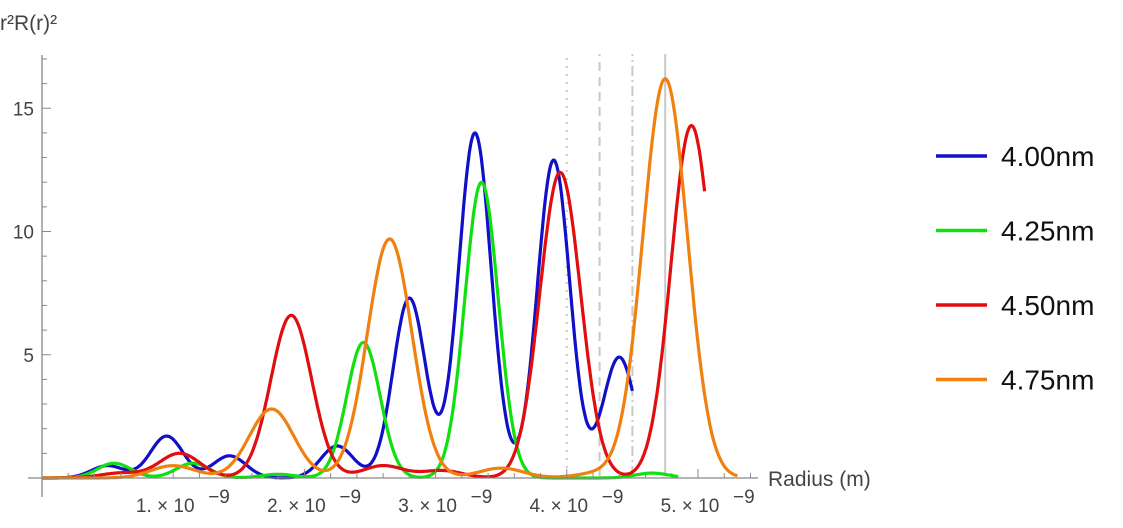 This screenshot has height=528, width=1123. I want to click on y-tick-label-5: 5, so click(28, 356).